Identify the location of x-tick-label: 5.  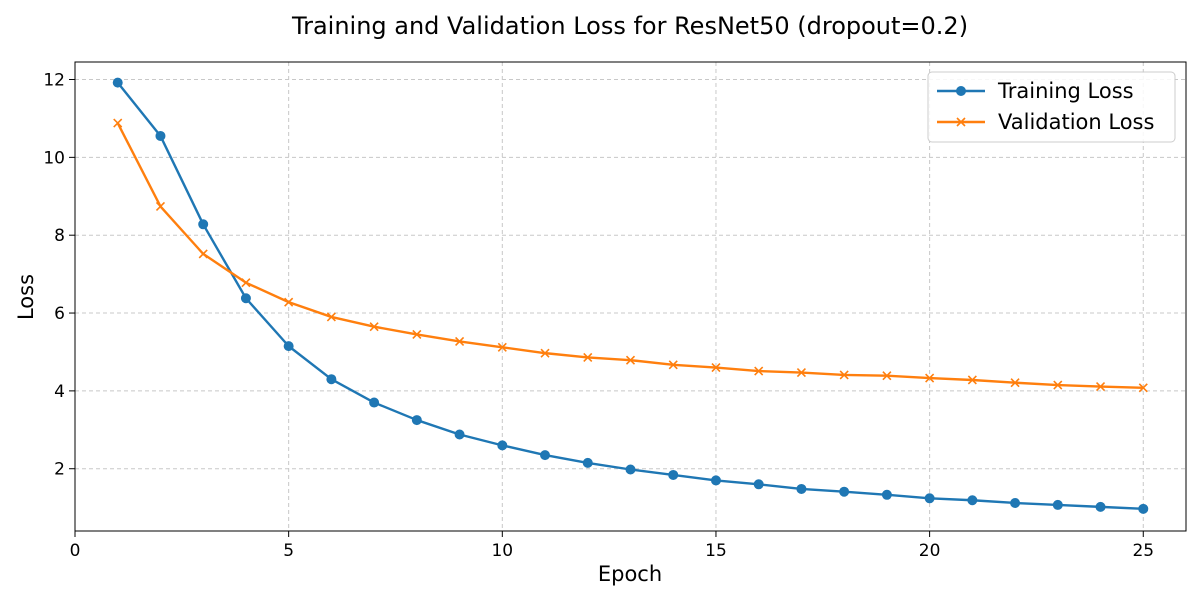
(288, 551).